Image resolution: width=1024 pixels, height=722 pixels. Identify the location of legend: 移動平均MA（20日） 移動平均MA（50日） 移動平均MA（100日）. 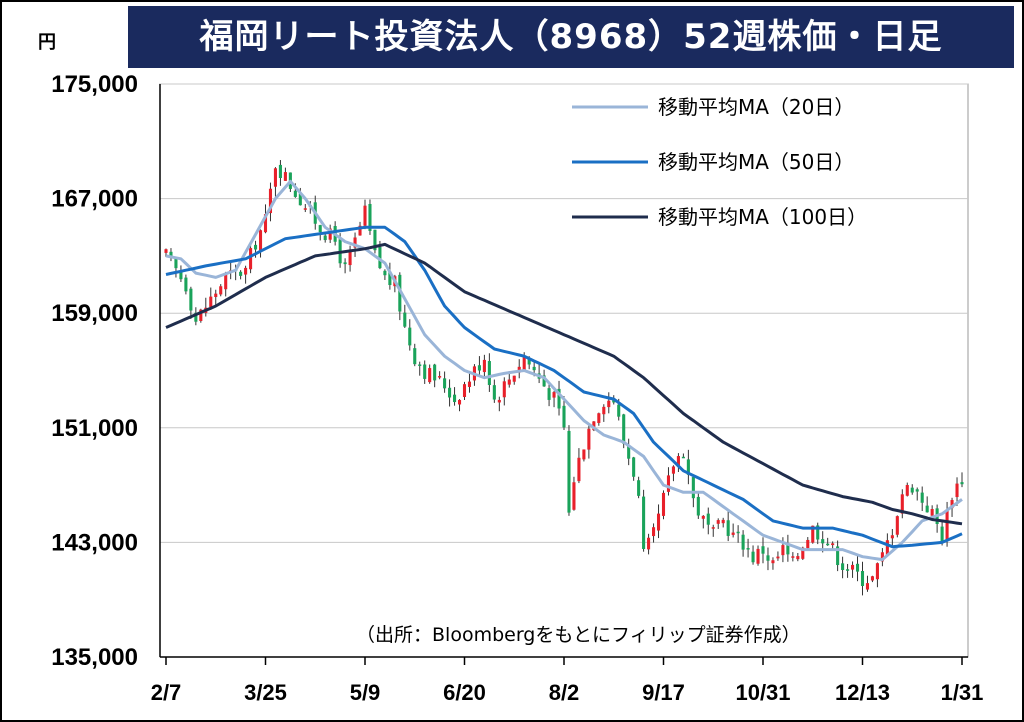
(719, 162).